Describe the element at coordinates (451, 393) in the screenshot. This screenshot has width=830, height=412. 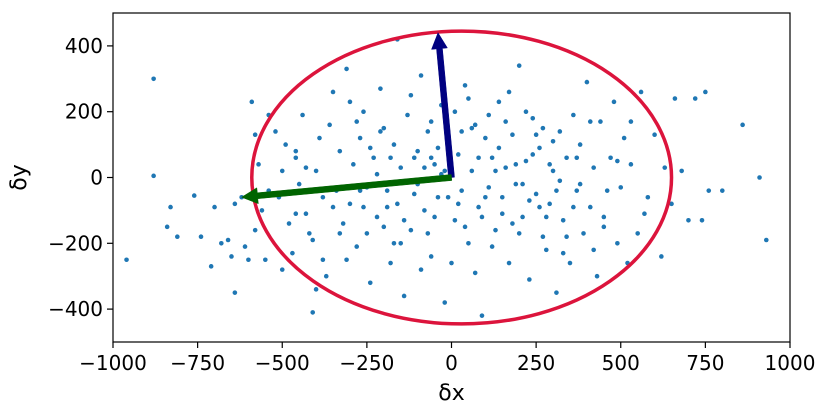
I see `x-axis-label: δx` at that location.